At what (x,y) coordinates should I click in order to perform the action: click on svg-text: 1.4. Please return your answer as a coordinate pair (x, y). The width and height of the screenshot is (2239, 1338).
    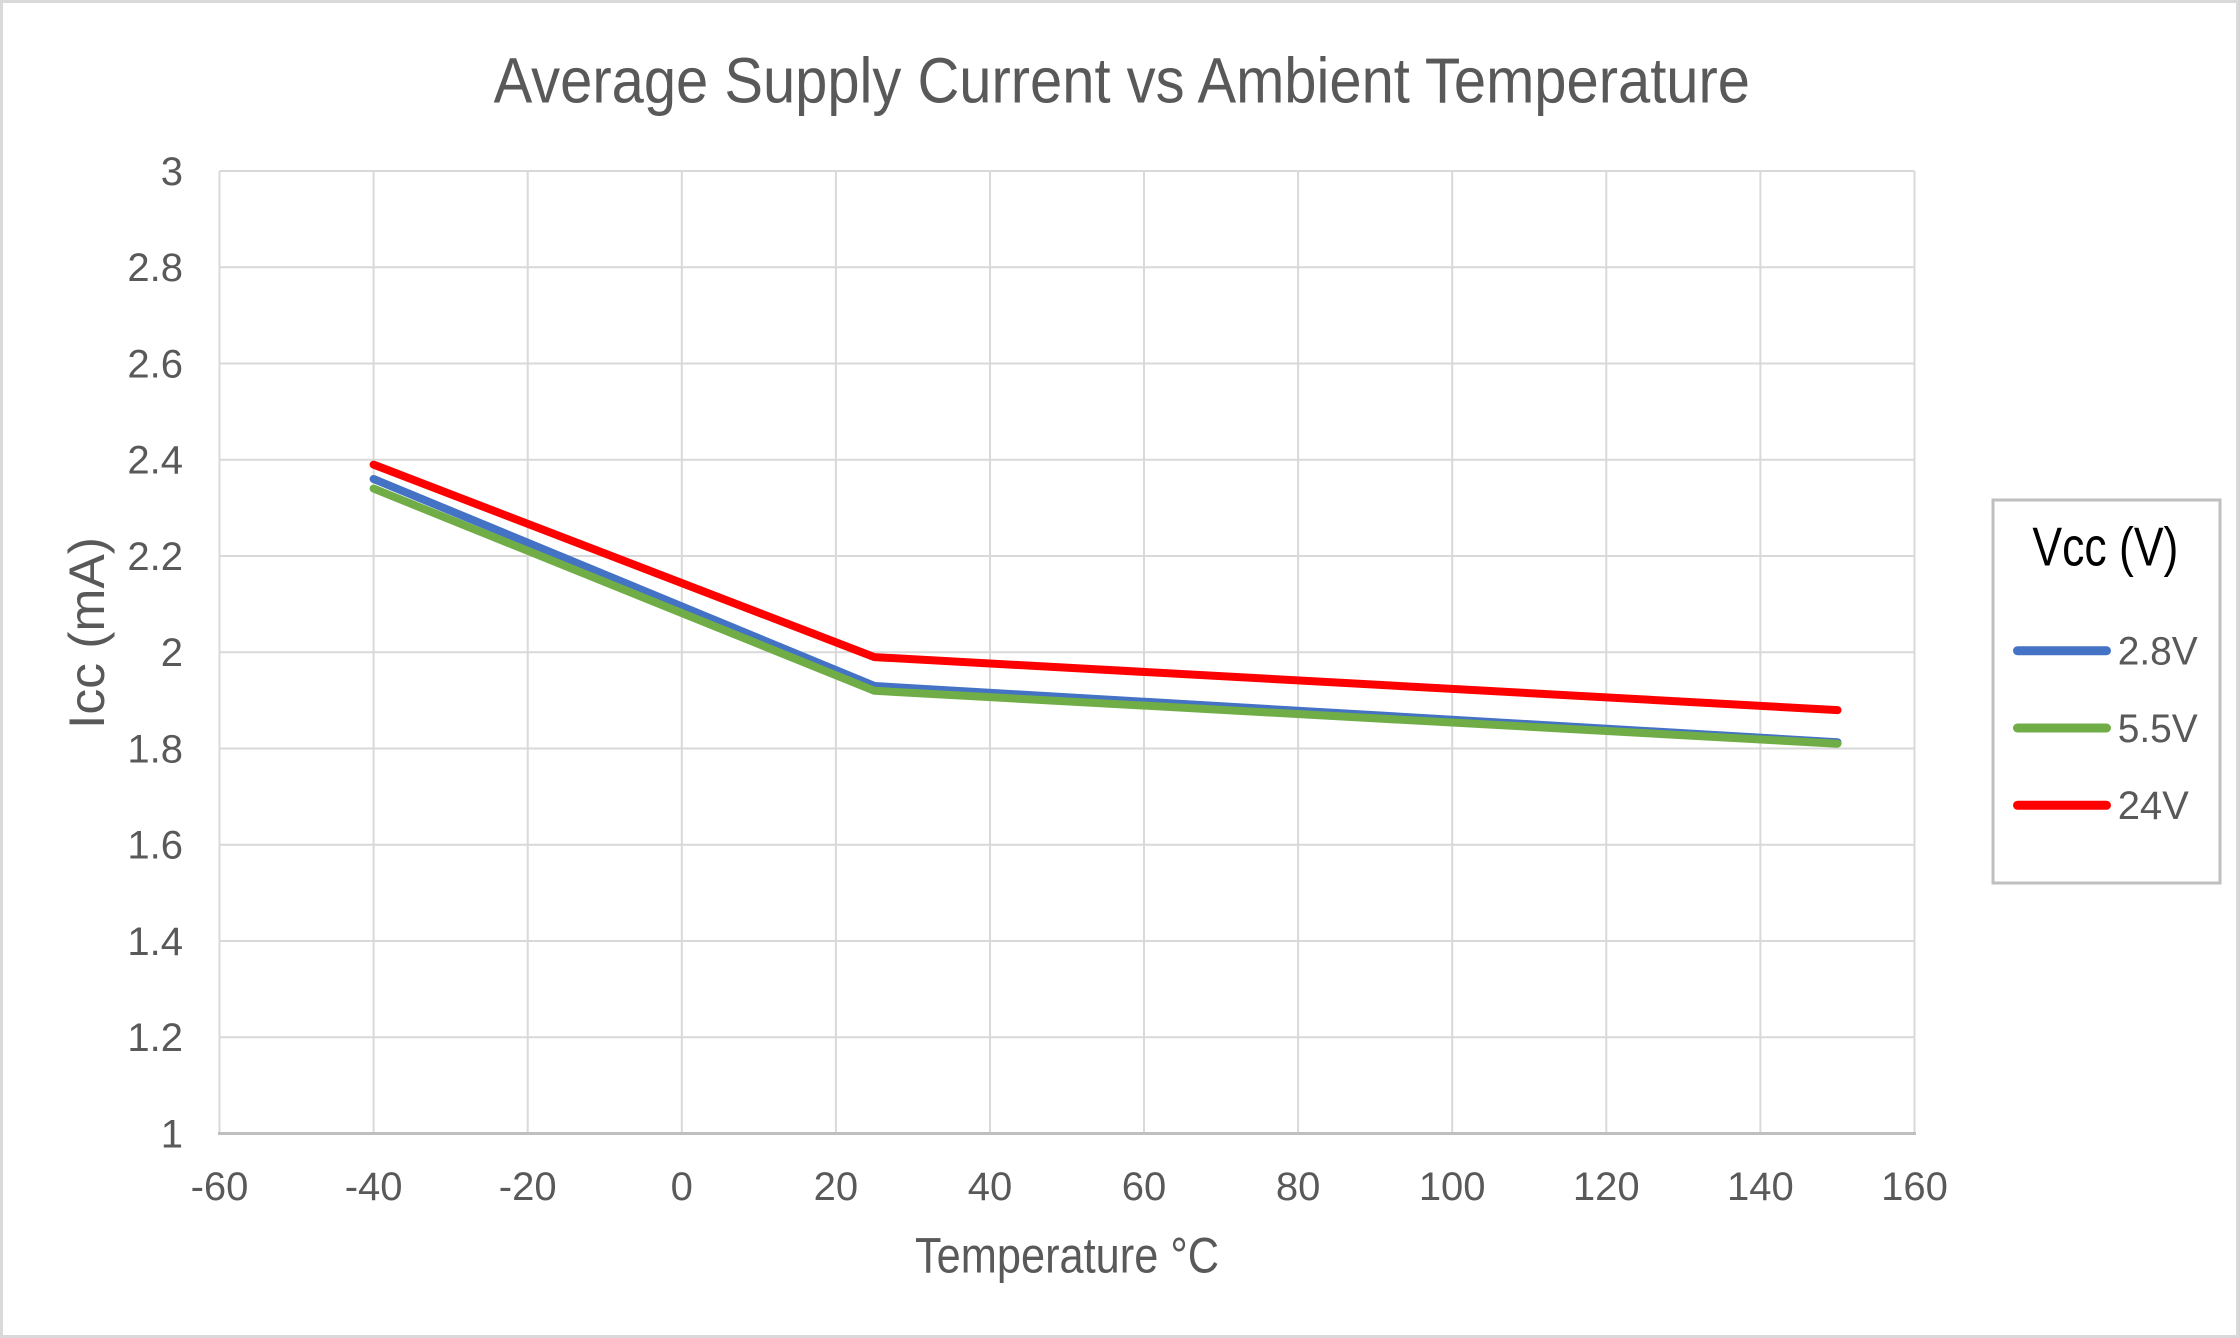
    Looking at the image, I should click on (155, 942).